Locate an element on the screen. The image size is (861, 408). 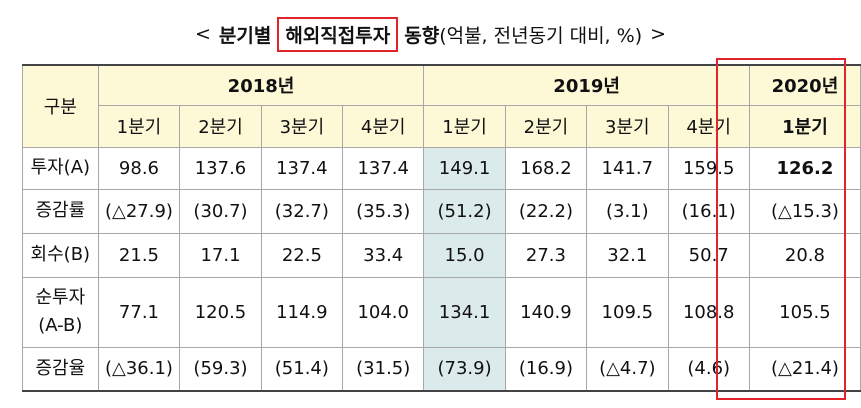
table-cell: 120.5 is located at coordinates (220, 312).